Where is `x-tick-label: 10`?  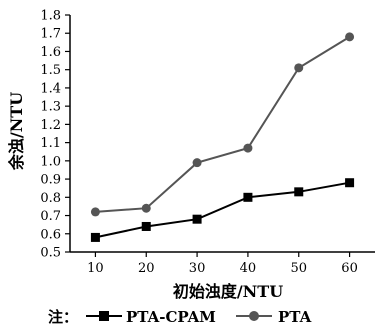
x-tick-label: 10 is located at coordinates (95, 268).